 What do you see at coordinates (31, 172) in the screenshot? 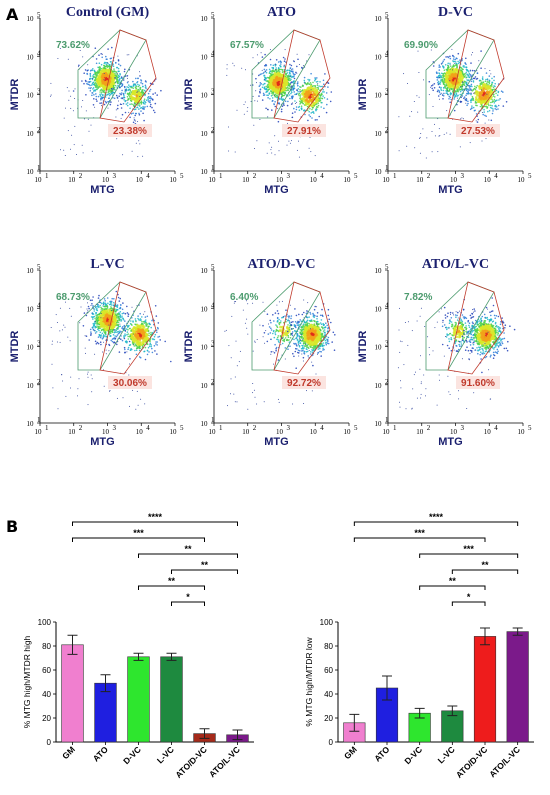
I see `y-tick-label: 10` at bounding box center [31, 172].